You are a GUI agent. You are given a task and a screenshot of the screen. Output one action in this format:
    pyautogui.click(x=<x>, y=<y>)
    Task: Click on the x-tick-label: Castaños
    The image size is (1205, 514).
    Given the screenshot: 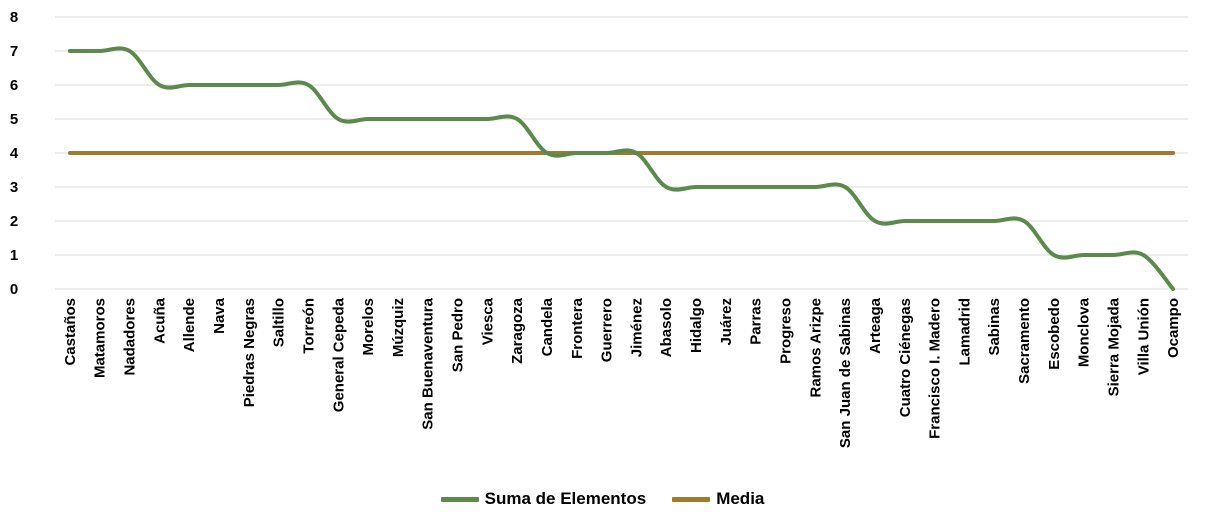 What is the action you would take?
    pyautogui.click(x=70, y=332)
    